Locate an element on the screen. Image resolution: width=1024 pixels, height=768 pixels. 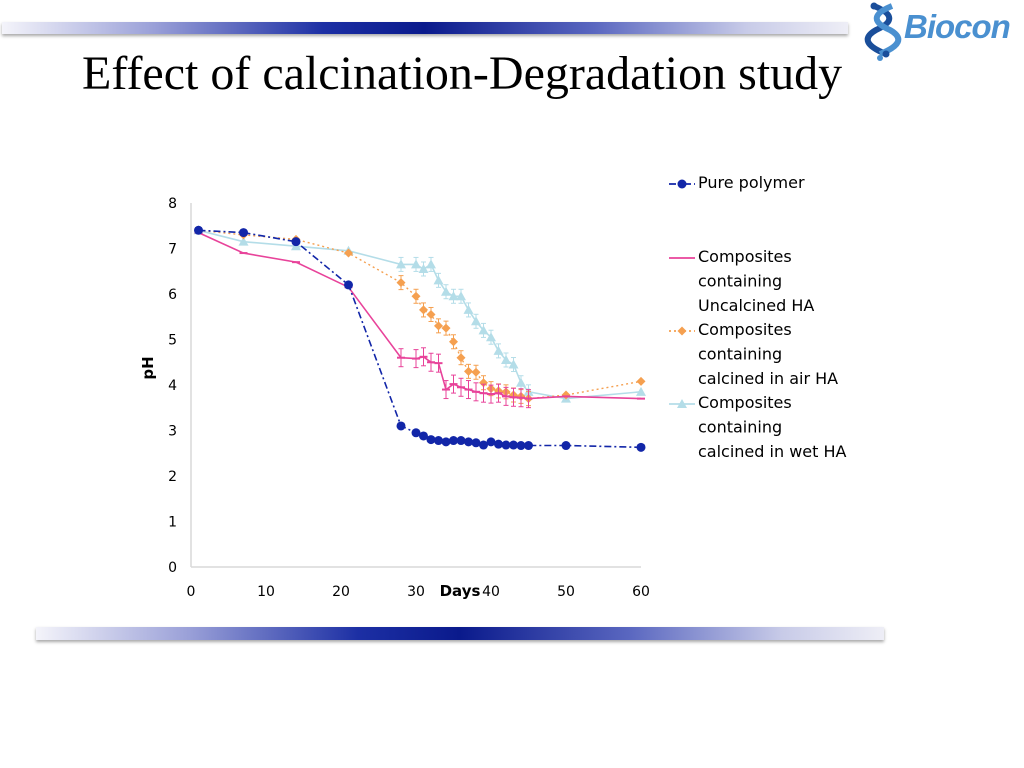
biocon-logo: Biocon is located at coordinates (944, 31).